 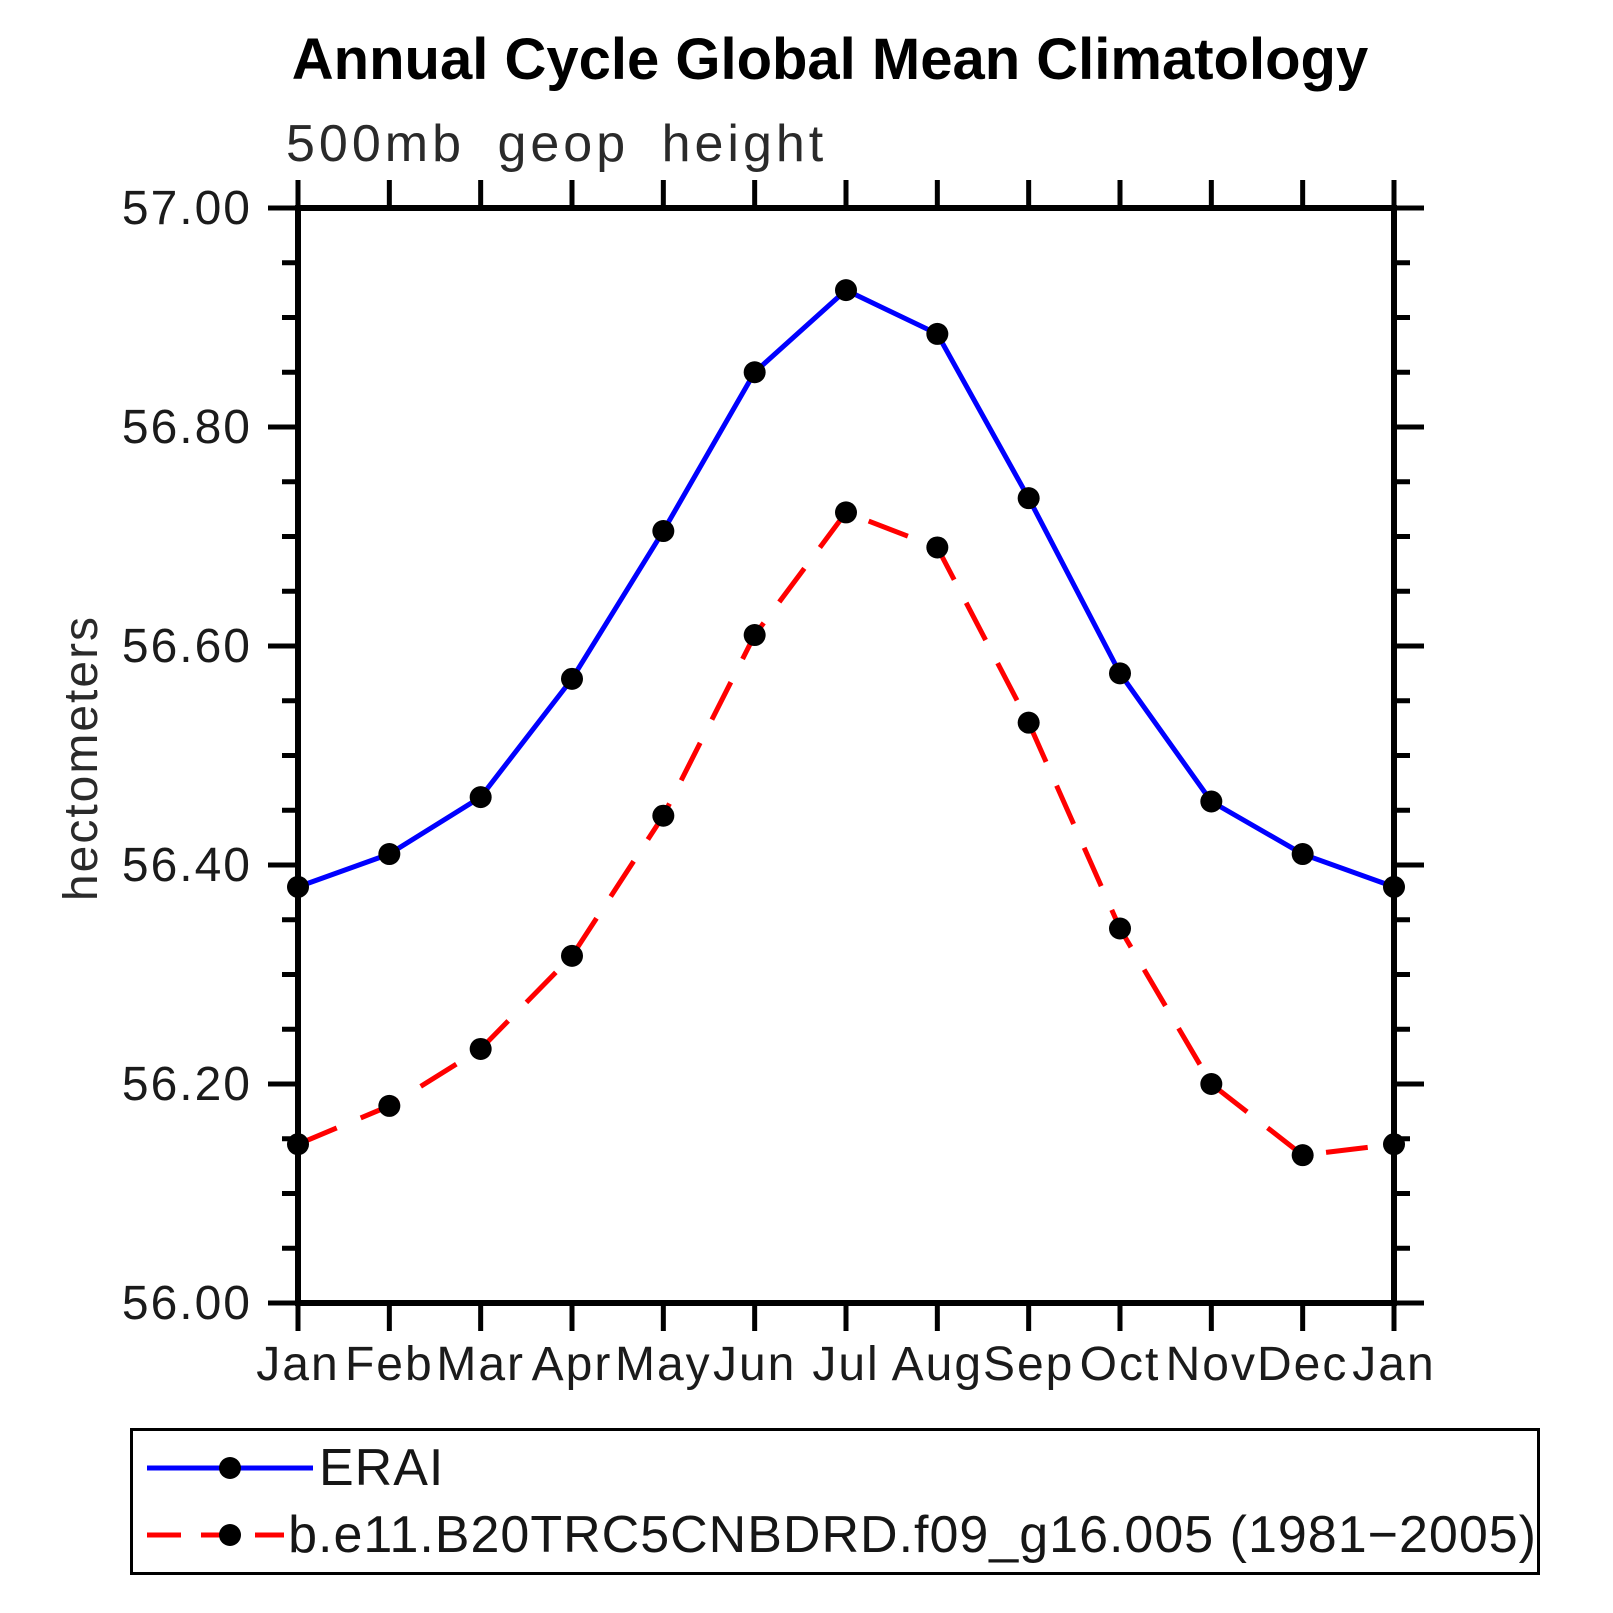 I want to click on x-tick-label: Nov, so click(x=1211, y=1364).